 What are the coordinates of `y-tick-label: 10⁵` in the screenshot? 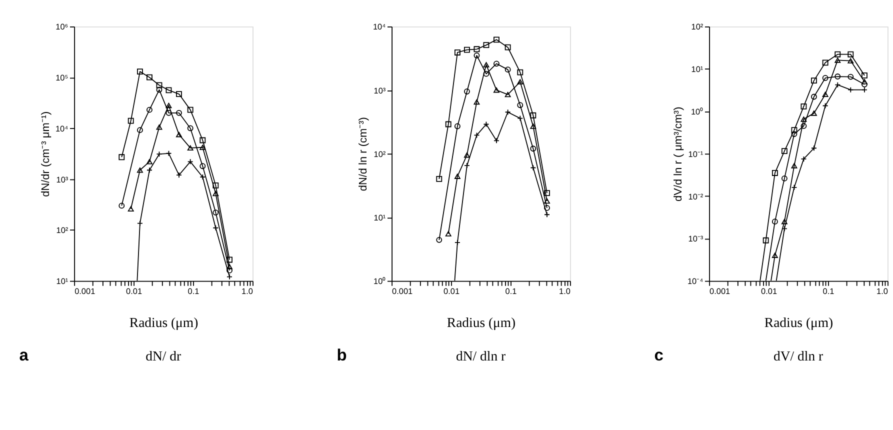 It's located at (62, 78).